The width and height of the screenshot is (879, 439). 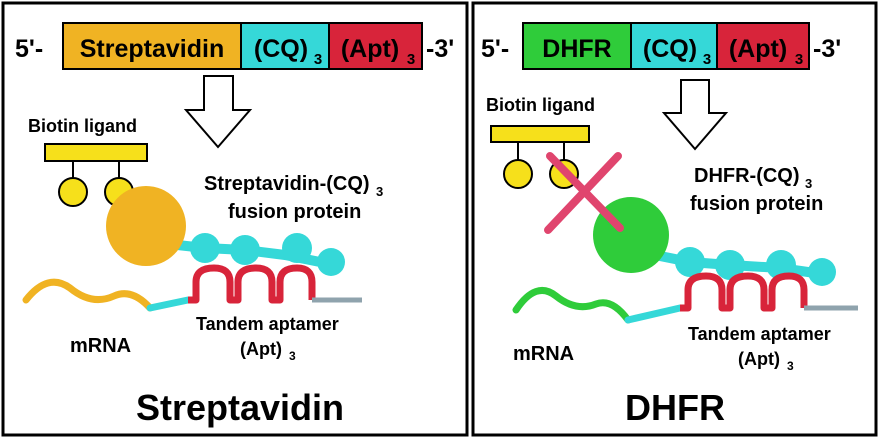 I want to click on left-fusion-label-sub: 3, so click(x=379, y=191).